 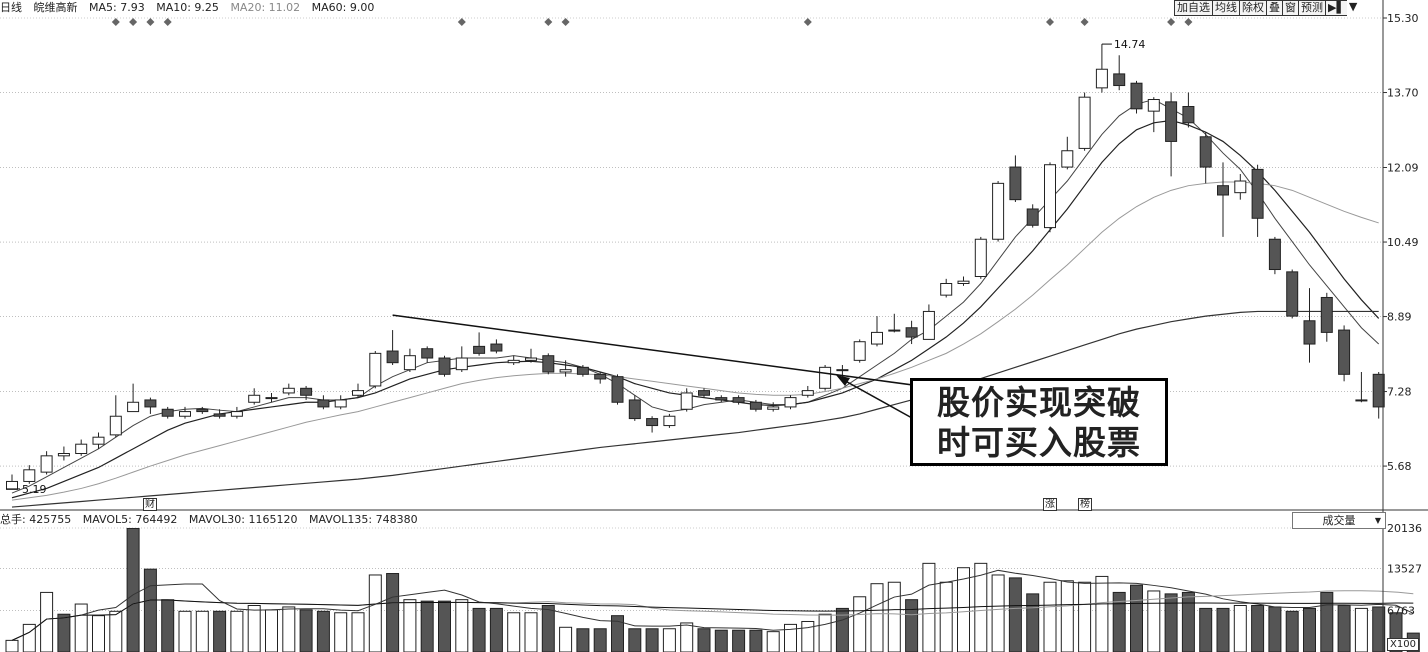 I want to click on indicator-select: 成交量 ▼, so click(x=1339, y=520).